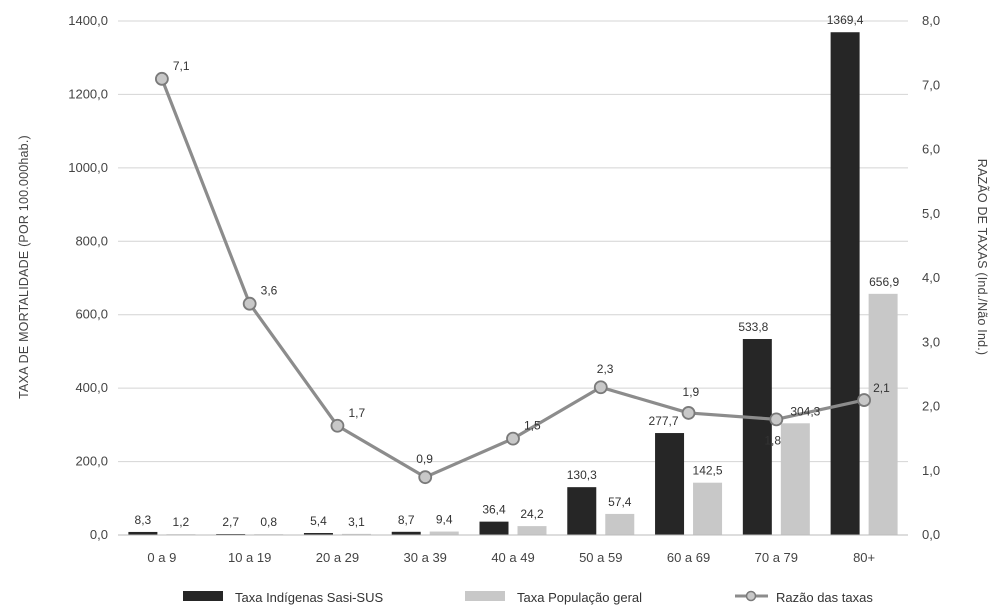 The image size is (999, 615). I want to click on bar-value-label: 142,5, so click(708, 471).